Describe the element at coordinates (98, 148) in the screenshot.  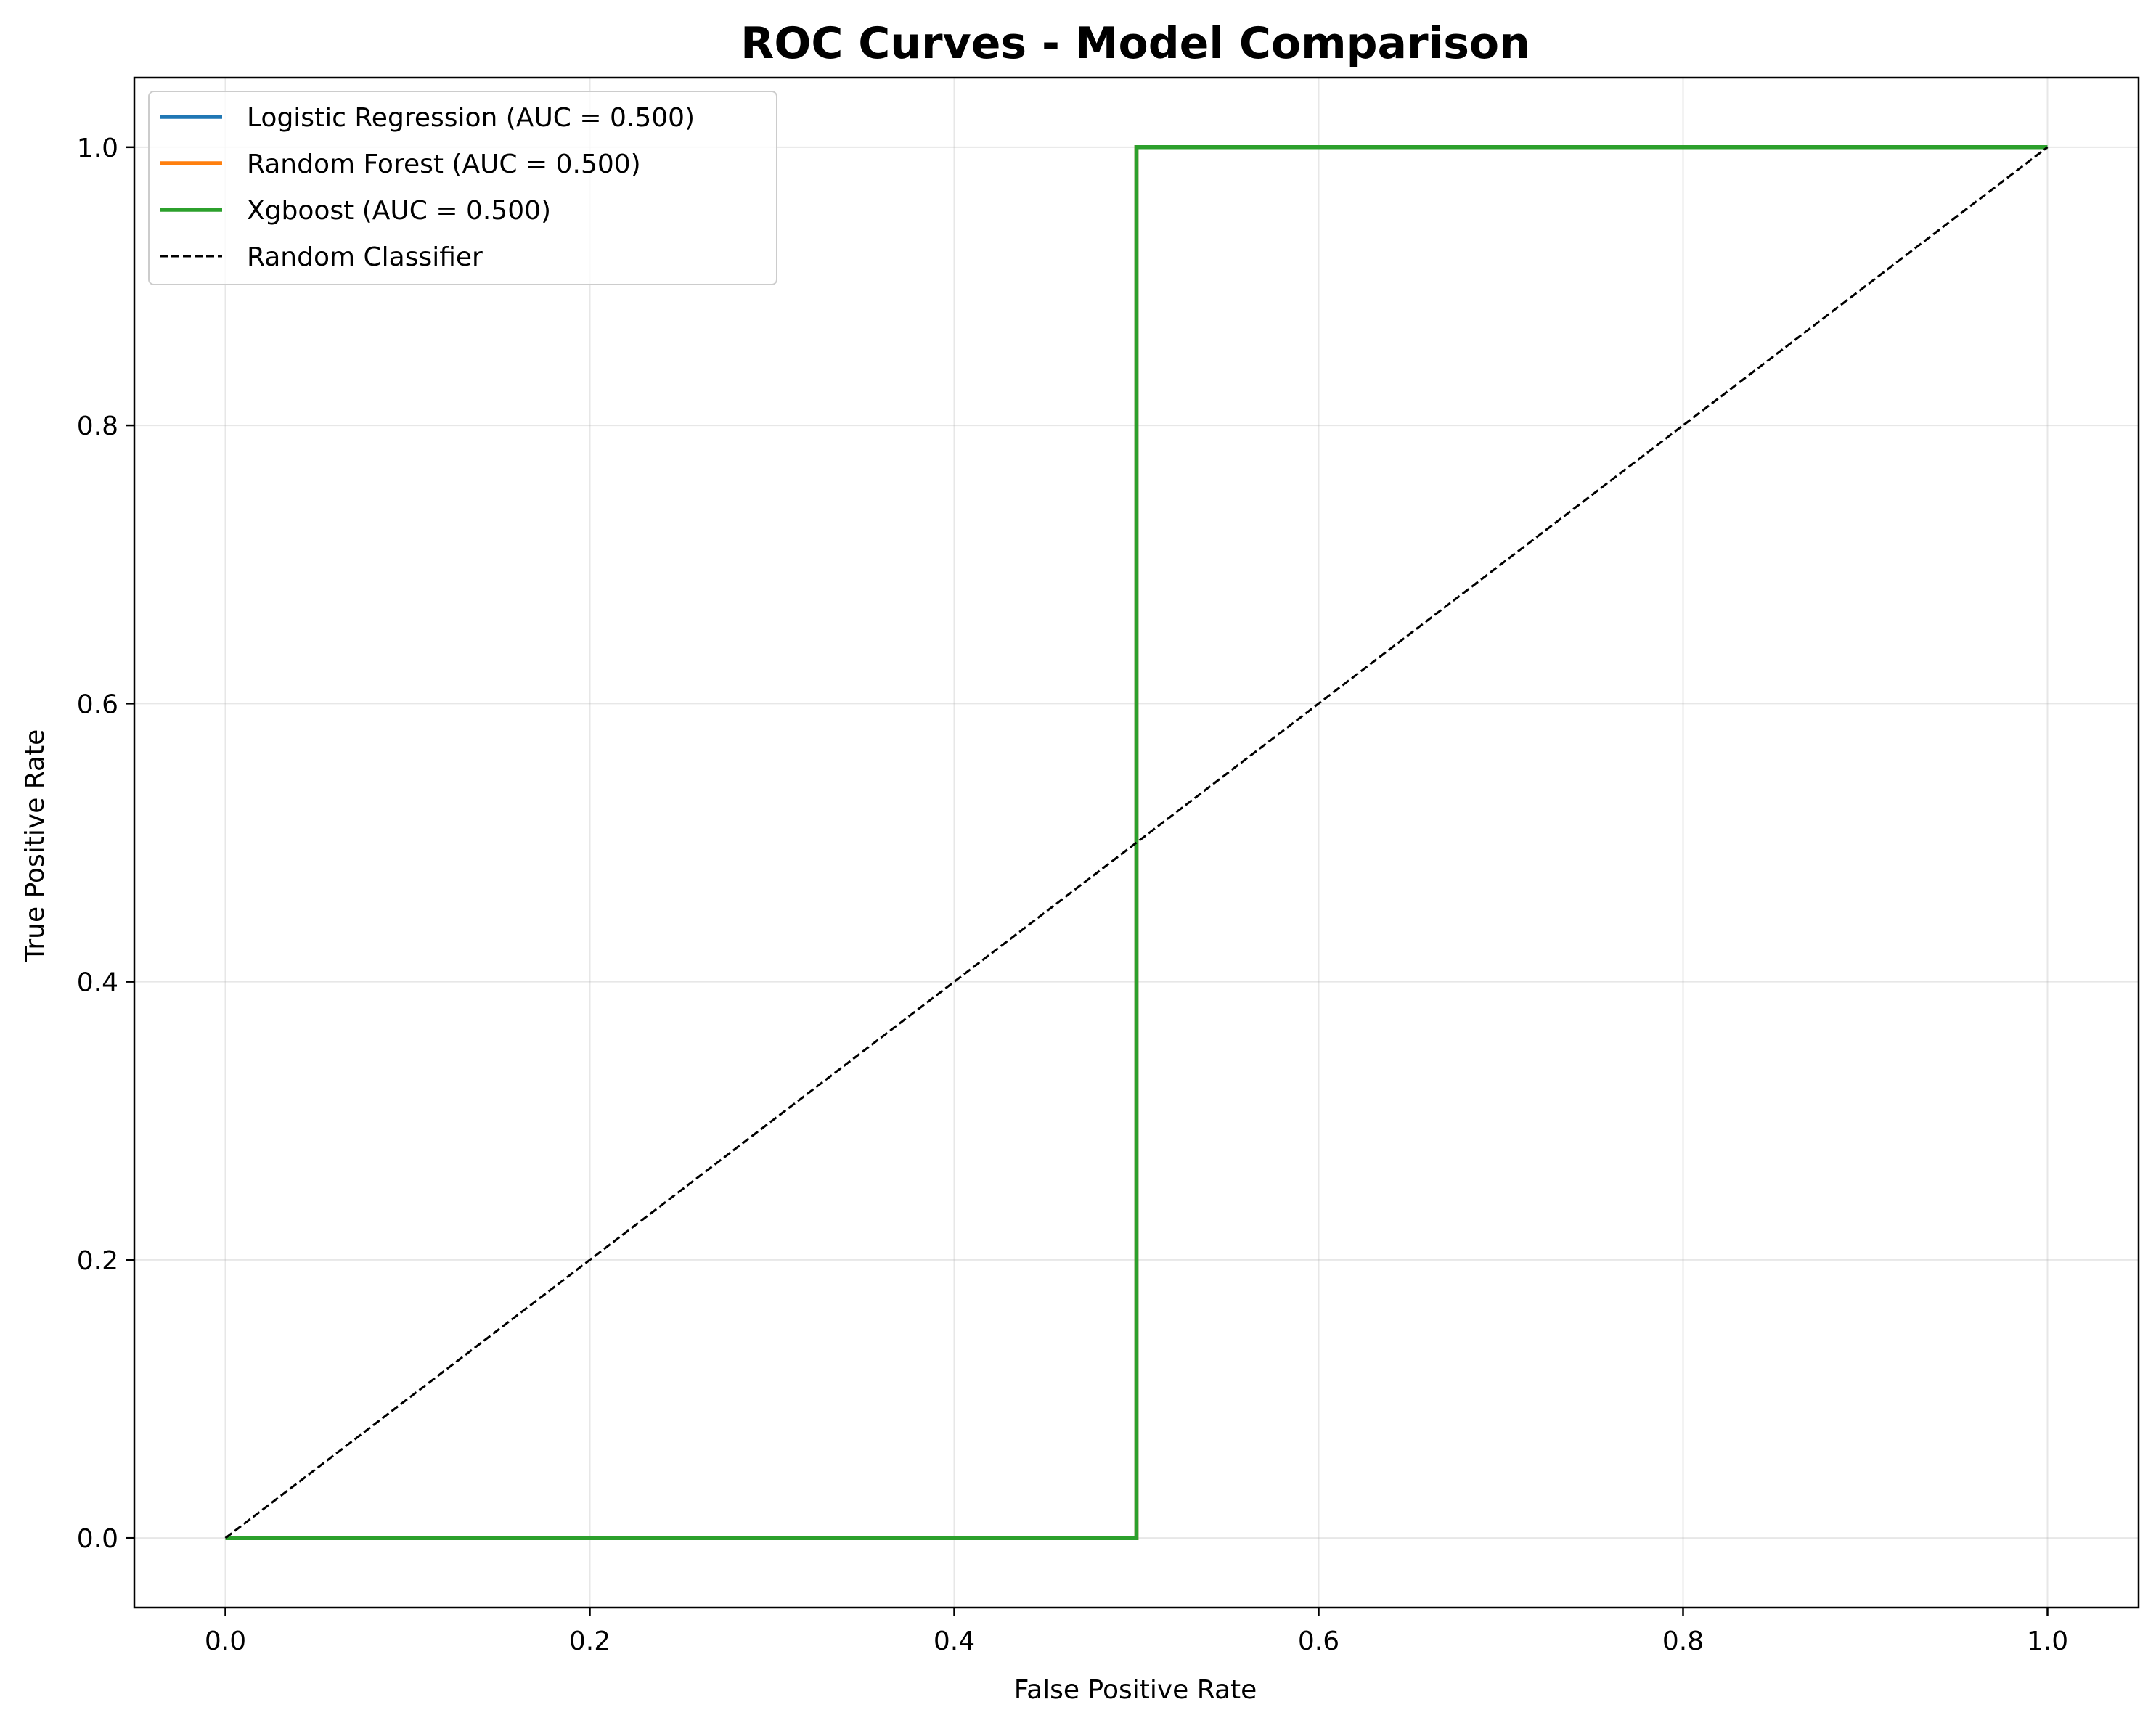
I see `y-tick-label: 1.0` at that location.